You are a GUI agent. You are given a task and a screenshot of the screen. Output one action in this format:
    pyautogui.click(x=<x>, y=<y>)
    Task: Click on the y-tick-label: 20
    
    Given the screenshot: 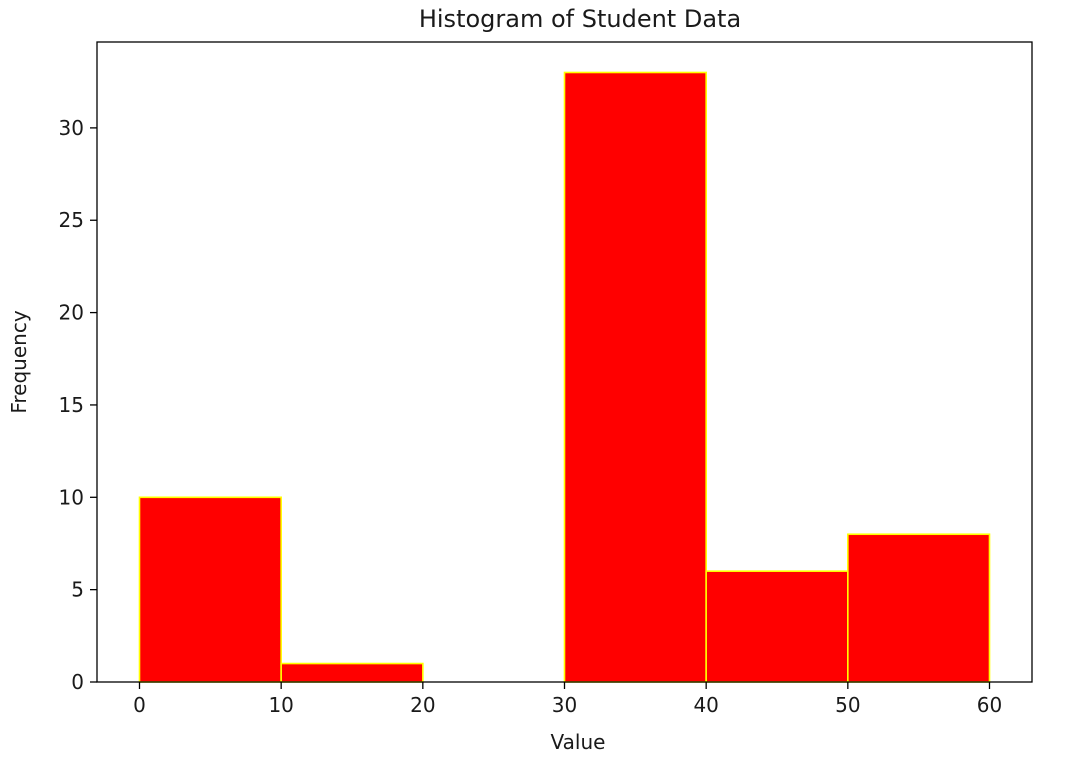 What is the action you would take?
    pyautogui.click(x=71, y=313)
    